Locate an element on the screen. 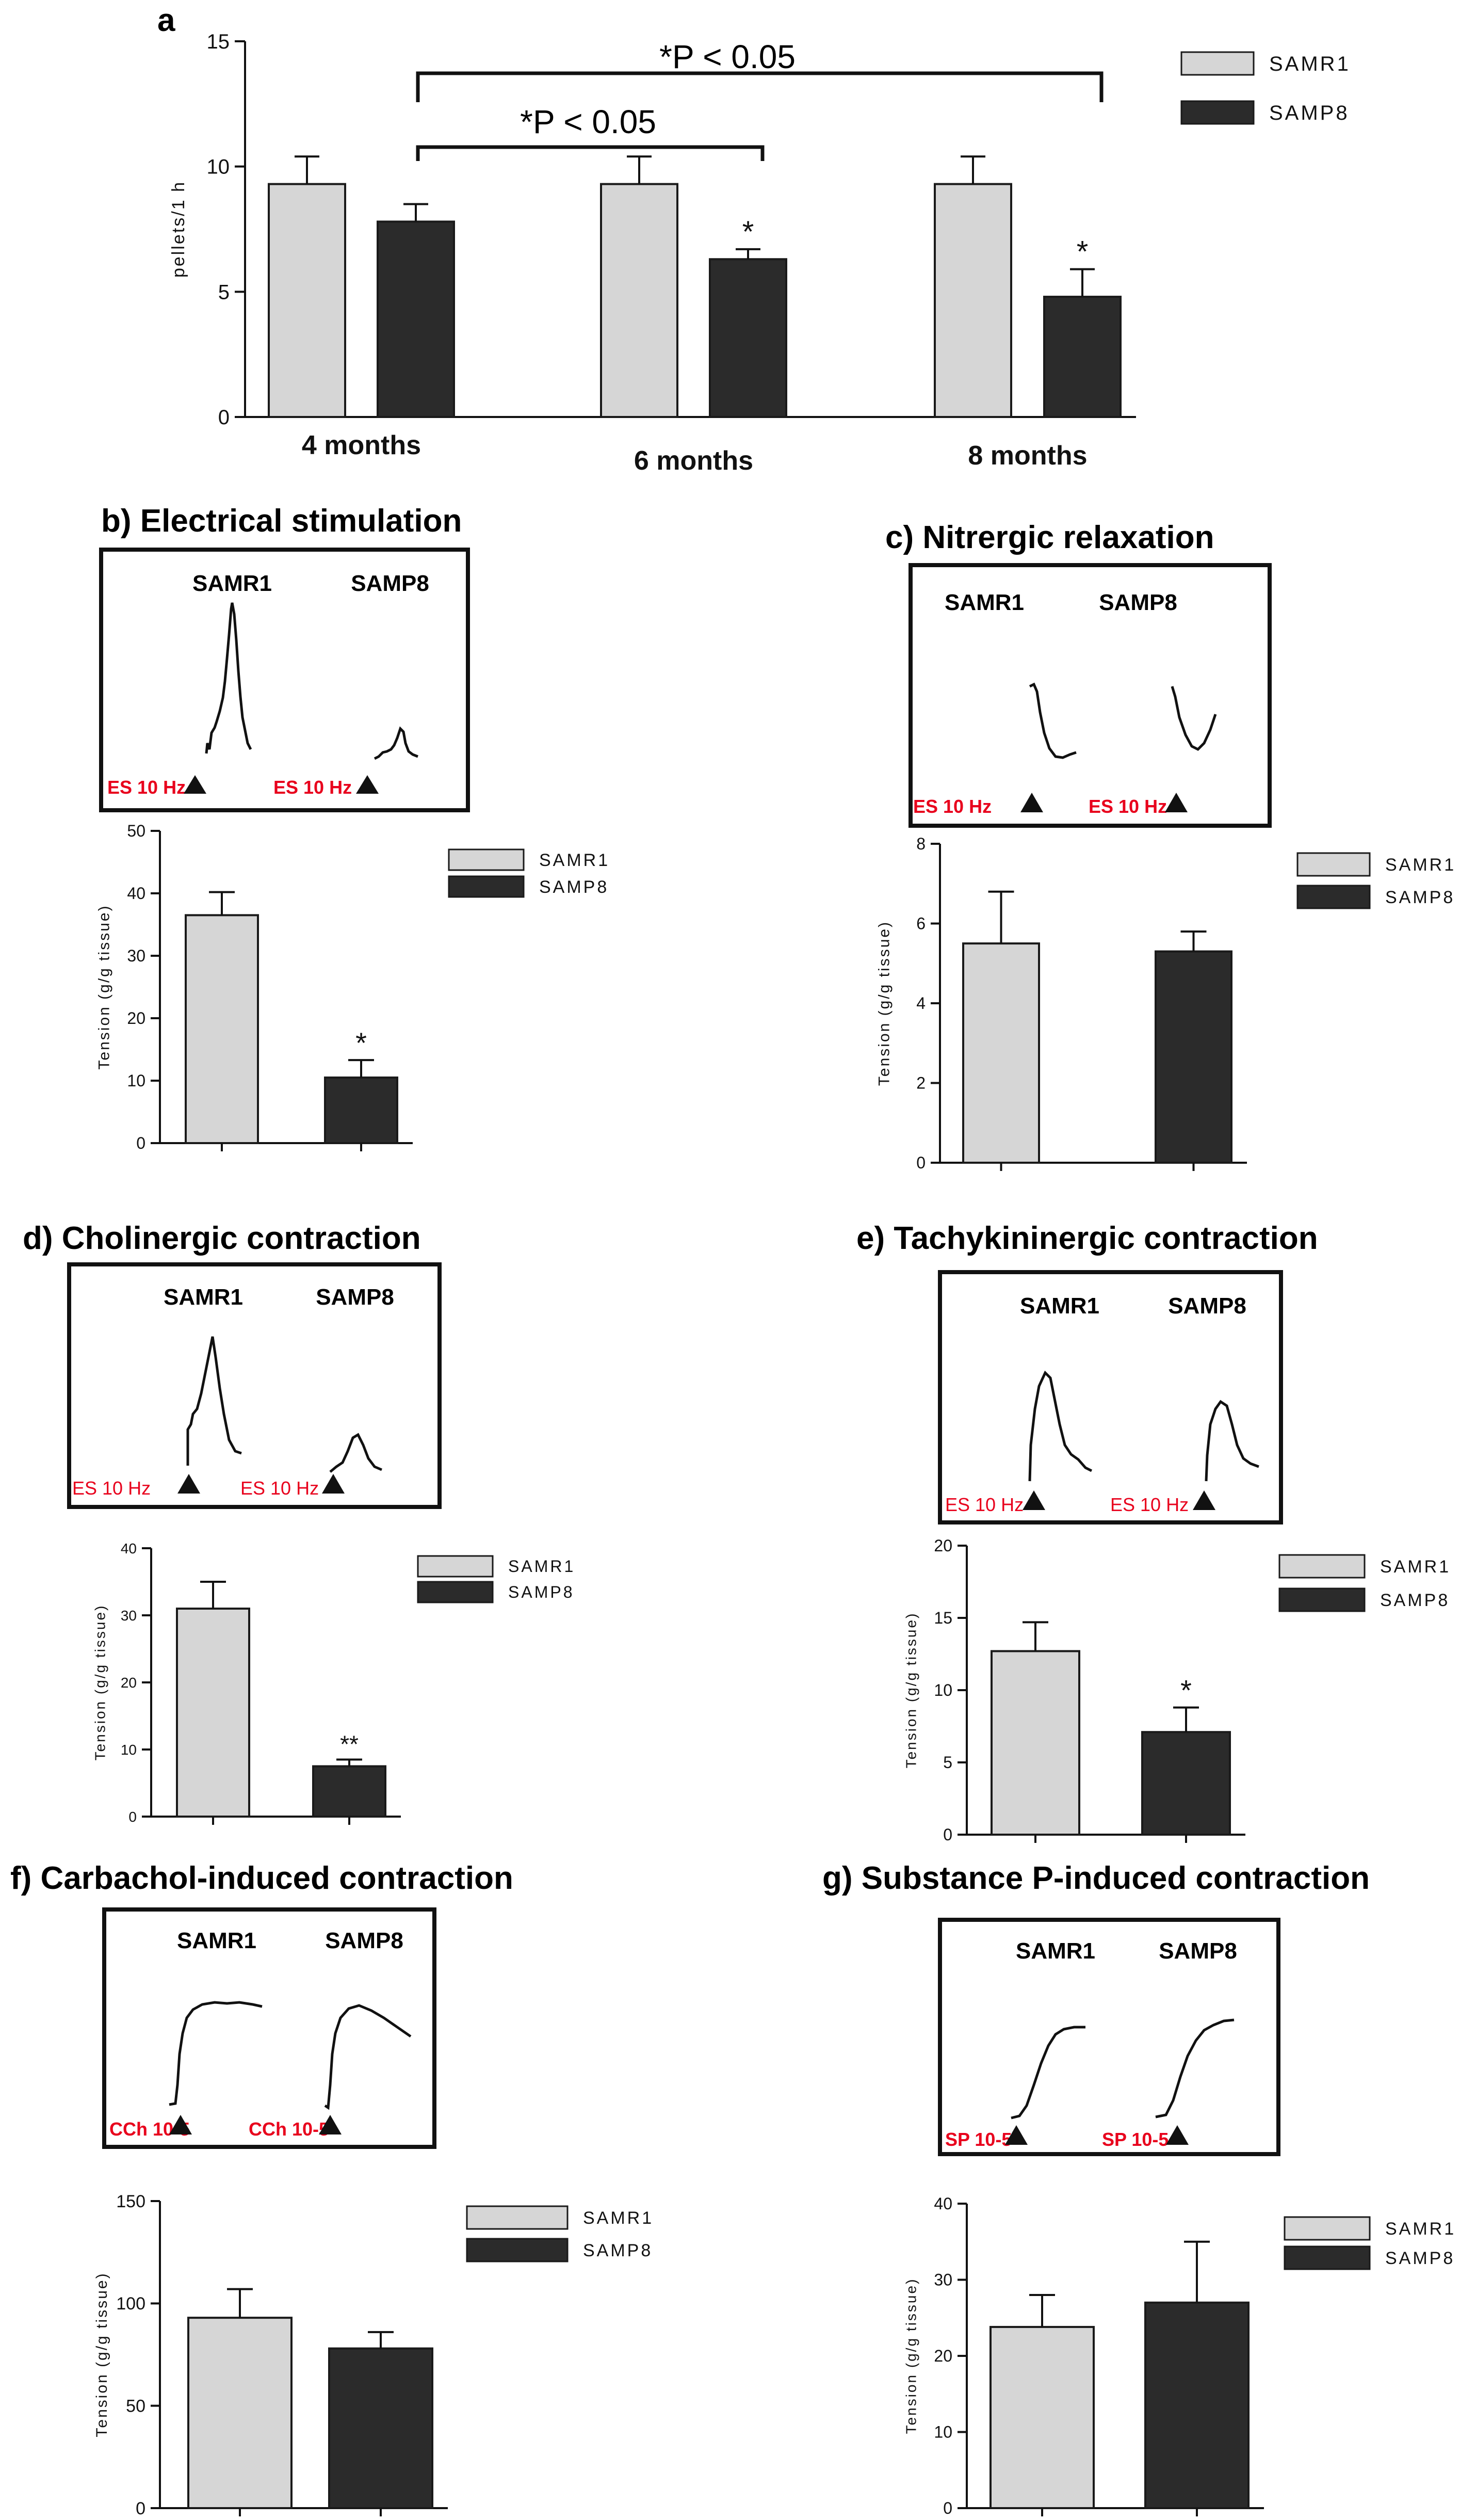  panel-c-trace-label-samr1: SAMR1 is located at coordinates (984, 603).